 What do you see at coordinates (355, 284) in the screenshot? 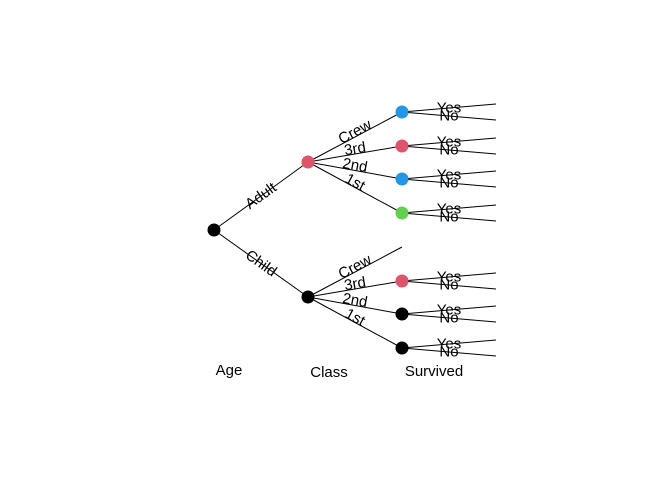
I see `branch-label-child-3rd: 3rd` at bounding box center [355, 284].